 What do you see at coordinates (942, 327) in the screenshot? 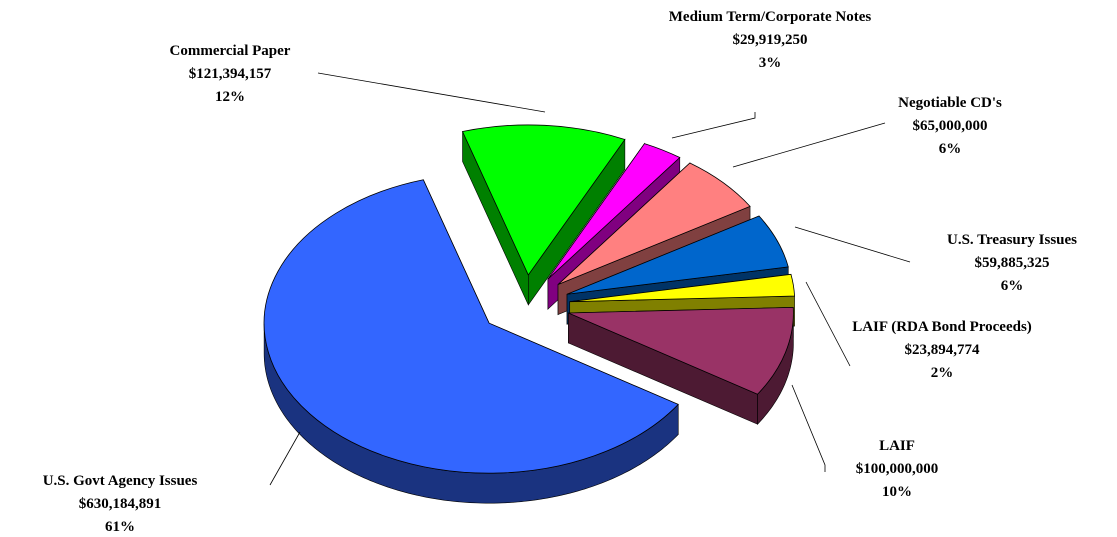
I see `label-name: LAIF (RDA Bond Proceeds)` at bounding box center [942, 327].